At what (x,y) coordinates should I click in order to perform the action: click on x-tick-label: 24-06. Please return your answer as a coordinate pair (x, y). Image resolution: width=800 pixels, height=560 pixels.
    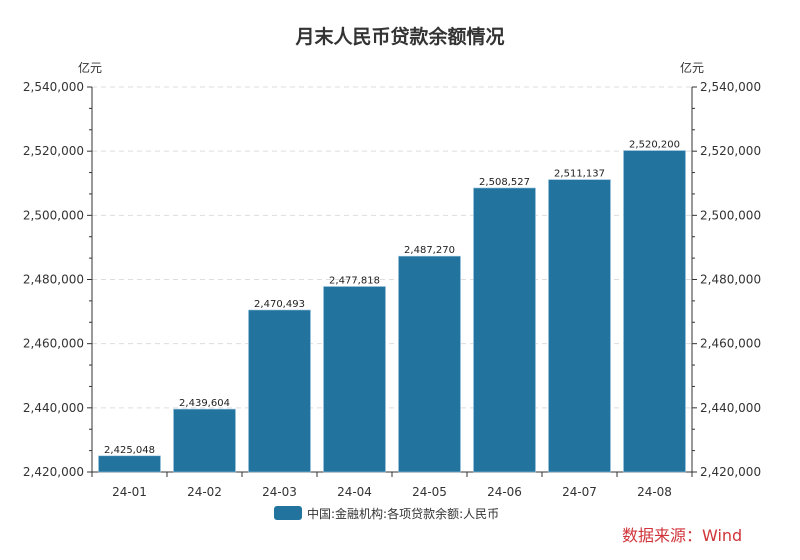
    Looking at the image, I should click on (504, 492).